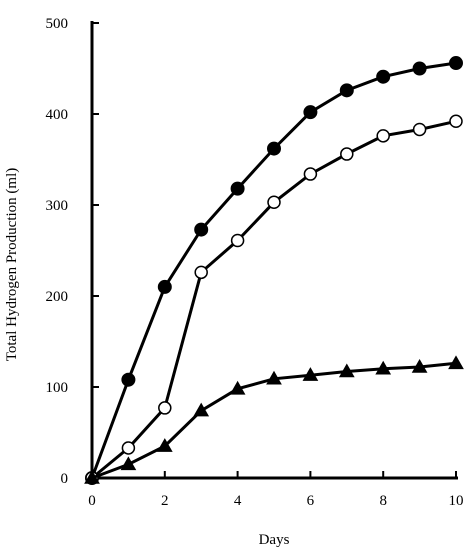 The width and height of the screenshot is (474, 559). Describe the element at coordinates (57, 297) in the screenshot. I see `y-tick-label: 200` at that location.